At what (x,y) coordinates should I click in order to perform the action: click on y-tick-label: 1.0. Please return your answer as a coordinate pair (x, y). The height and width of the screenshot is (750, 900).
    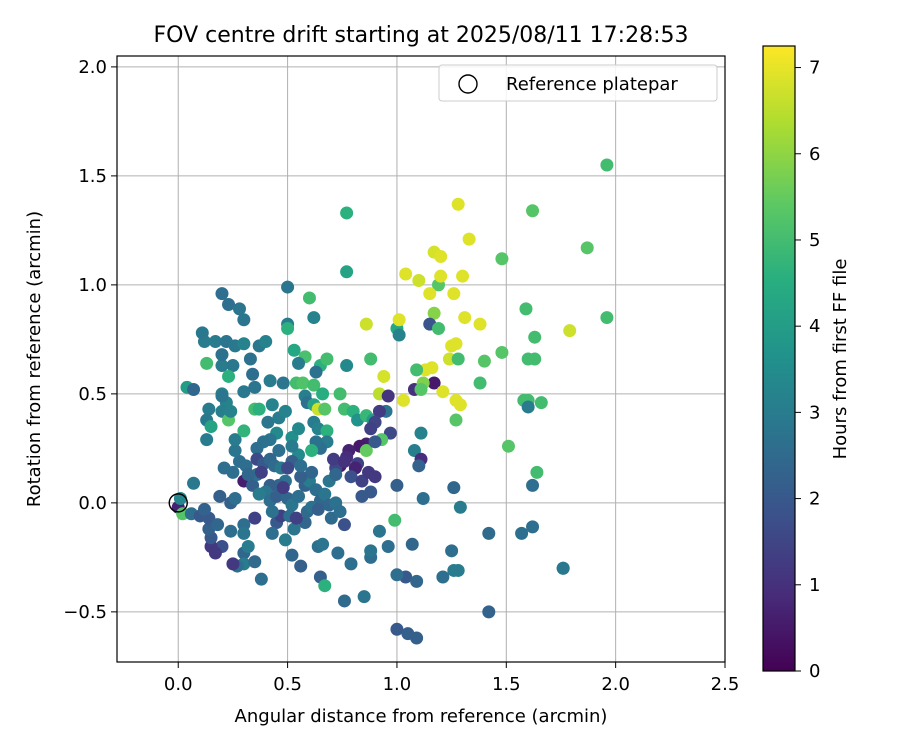
    Looking at the image, I should click on (92, 285).